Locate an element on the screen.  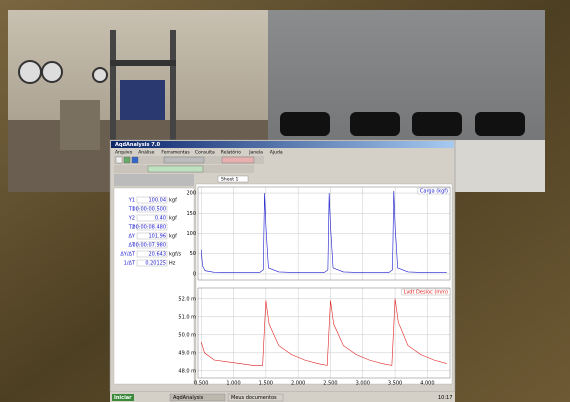
cursor-label: T1 is located at coordinates (131, 210).